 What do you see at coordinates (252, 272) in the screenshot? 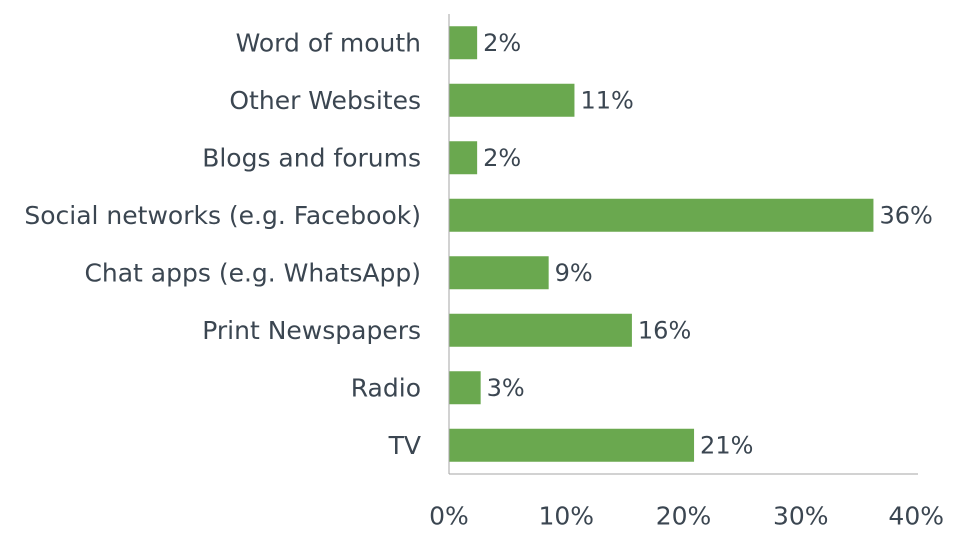
I see `category-label-chat-apps-e-g-whatsapp: Chat apps (e.g. WhatsApp)` at bounding box center [252, 272].